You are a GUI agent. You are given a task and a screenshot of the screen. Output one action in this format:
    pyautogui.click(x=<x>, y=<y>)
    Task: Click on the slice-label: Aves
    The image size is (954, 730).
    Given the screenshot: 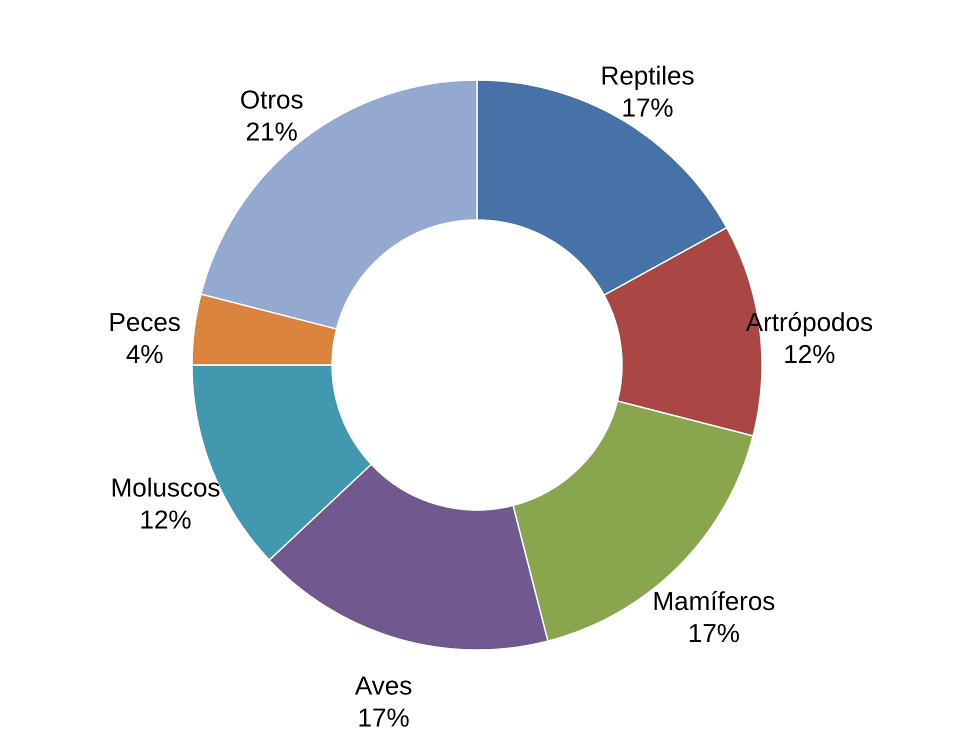 What is the action you would take?
    pyautogui.click(x=383, y=685)
    